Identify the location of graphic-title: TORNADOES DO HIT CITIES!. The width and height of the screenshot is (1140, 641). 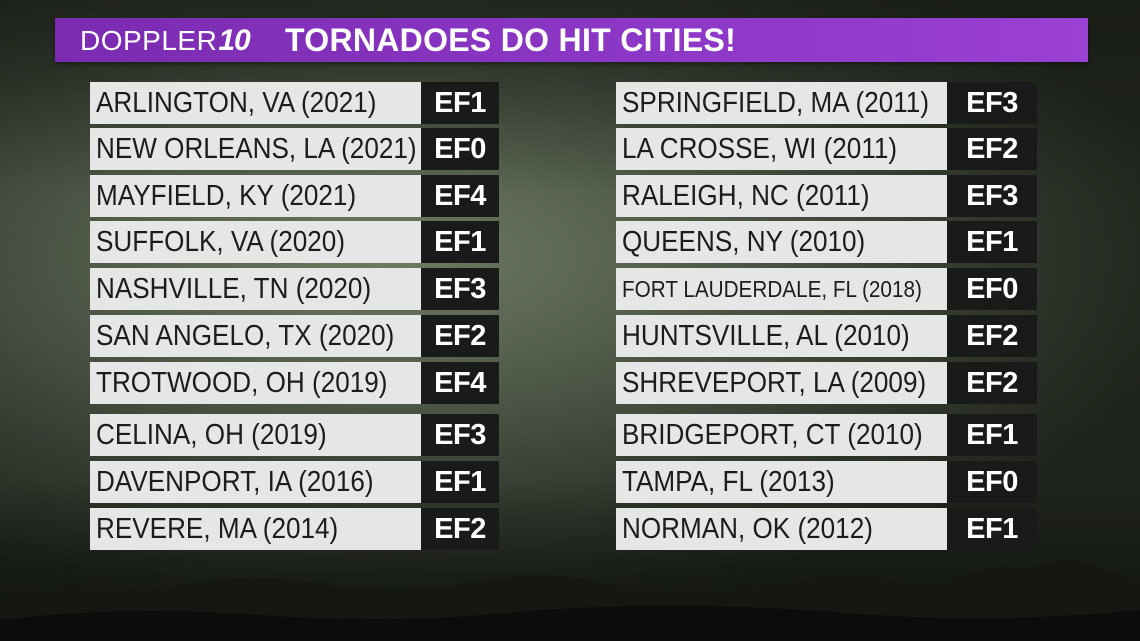
(511, 40).